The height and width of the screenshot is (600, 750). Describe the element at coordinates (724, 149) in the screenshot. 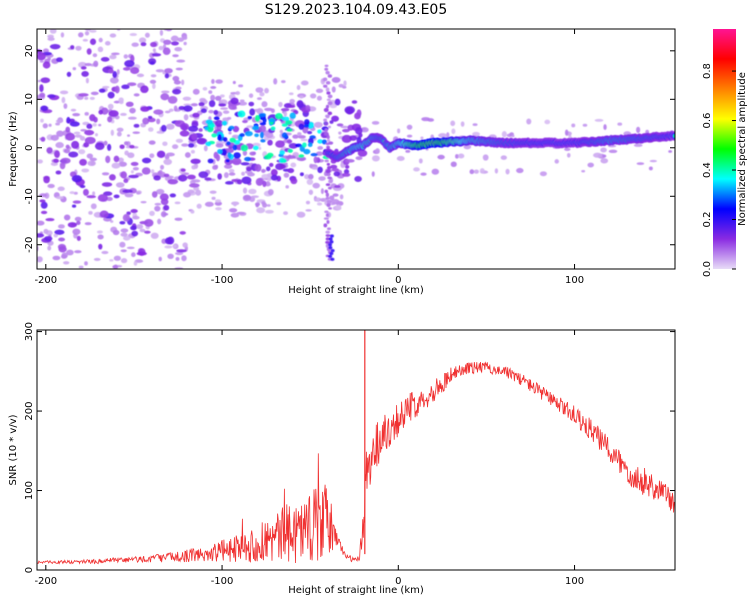

I see `colorbar-gradient` at that location.